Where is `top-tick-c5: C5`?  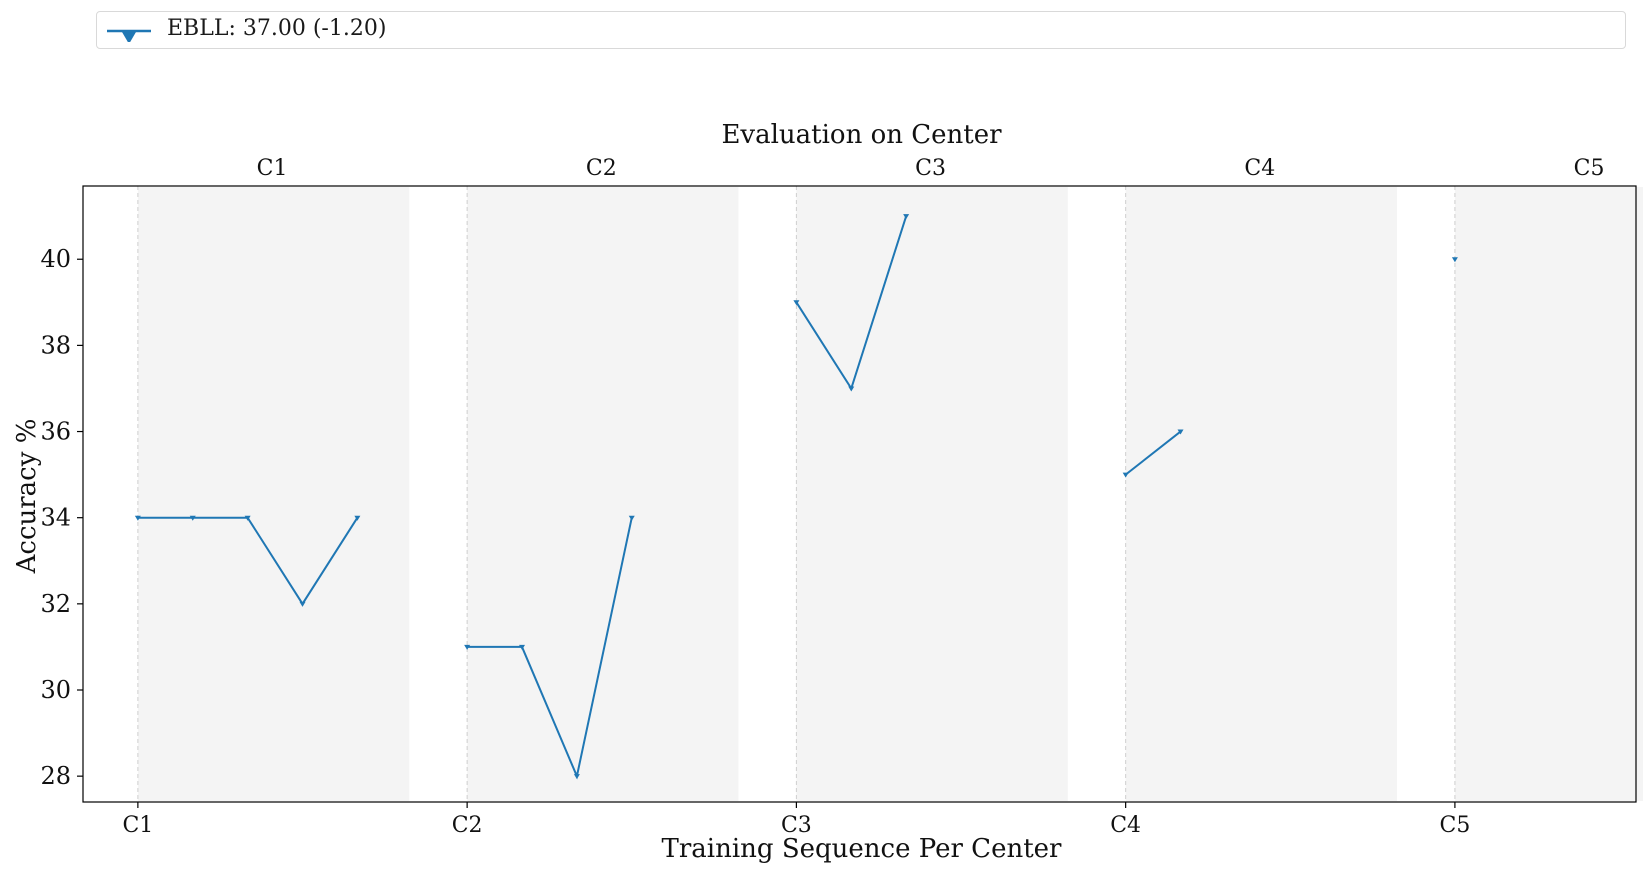 top-tick-c5: C5 is located at coordinates (1589, 168).